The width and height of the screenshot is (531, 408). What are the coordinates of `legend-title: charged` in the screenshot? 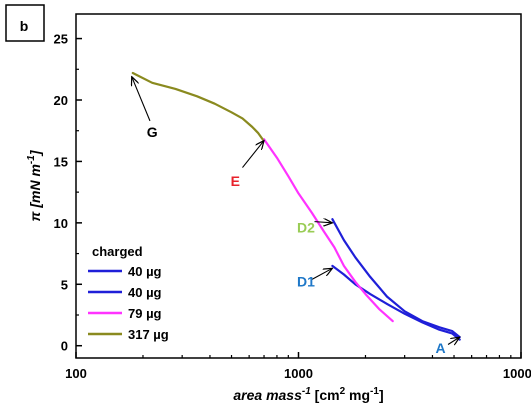 It's located at (117, 251).